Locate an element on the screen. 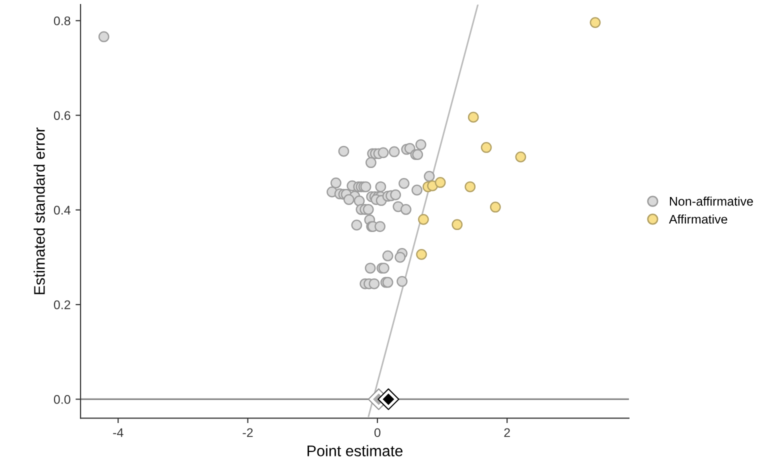 The width and height of the screenshot is (767, 457). y-tick-label: 0.0 is located at coordinates (62, 399).